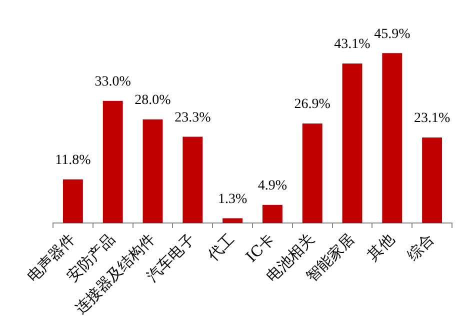  I want to click on data-label: 23.3%, so click(193, 118).